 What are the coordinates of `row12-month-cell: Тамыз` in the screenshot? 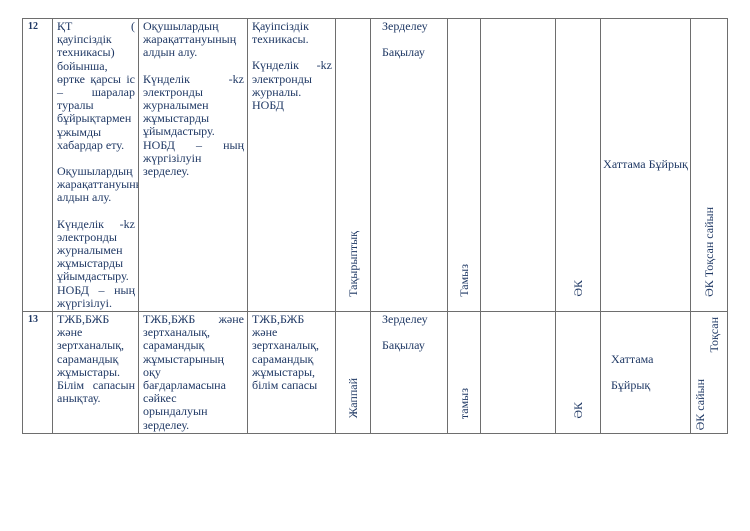 It's located at (464, 165).